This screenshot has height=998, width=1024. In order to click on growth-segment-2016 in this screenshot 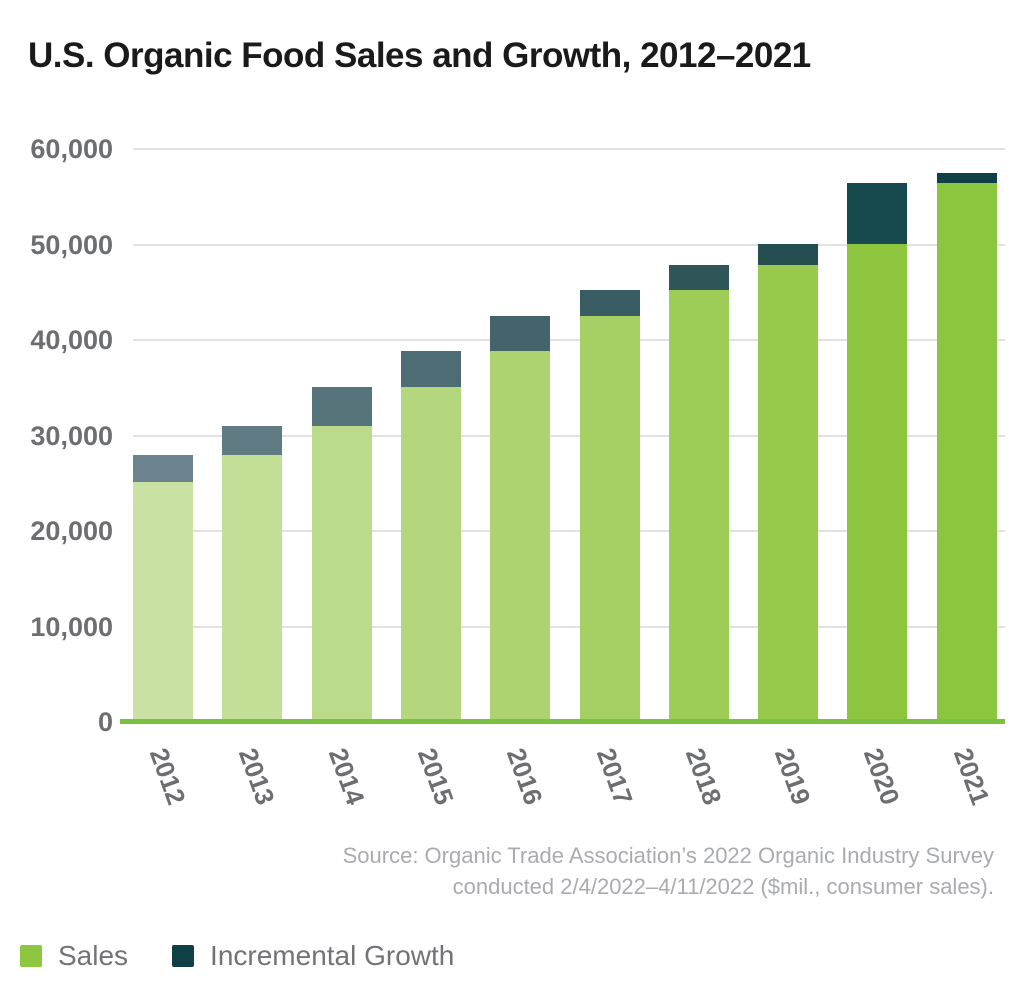, I will do `click(520, 334)`.